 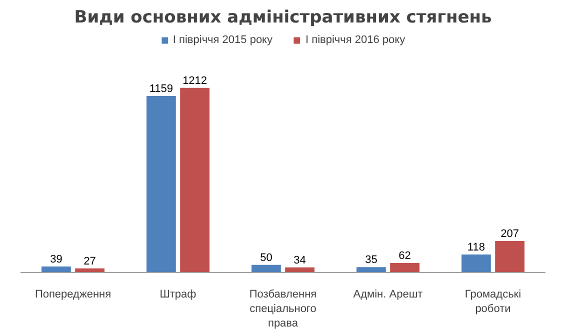 What do you see at coordinates (56, 260) in the screenshot?
I see `data-label: 39` at bounding box center [56, 260].